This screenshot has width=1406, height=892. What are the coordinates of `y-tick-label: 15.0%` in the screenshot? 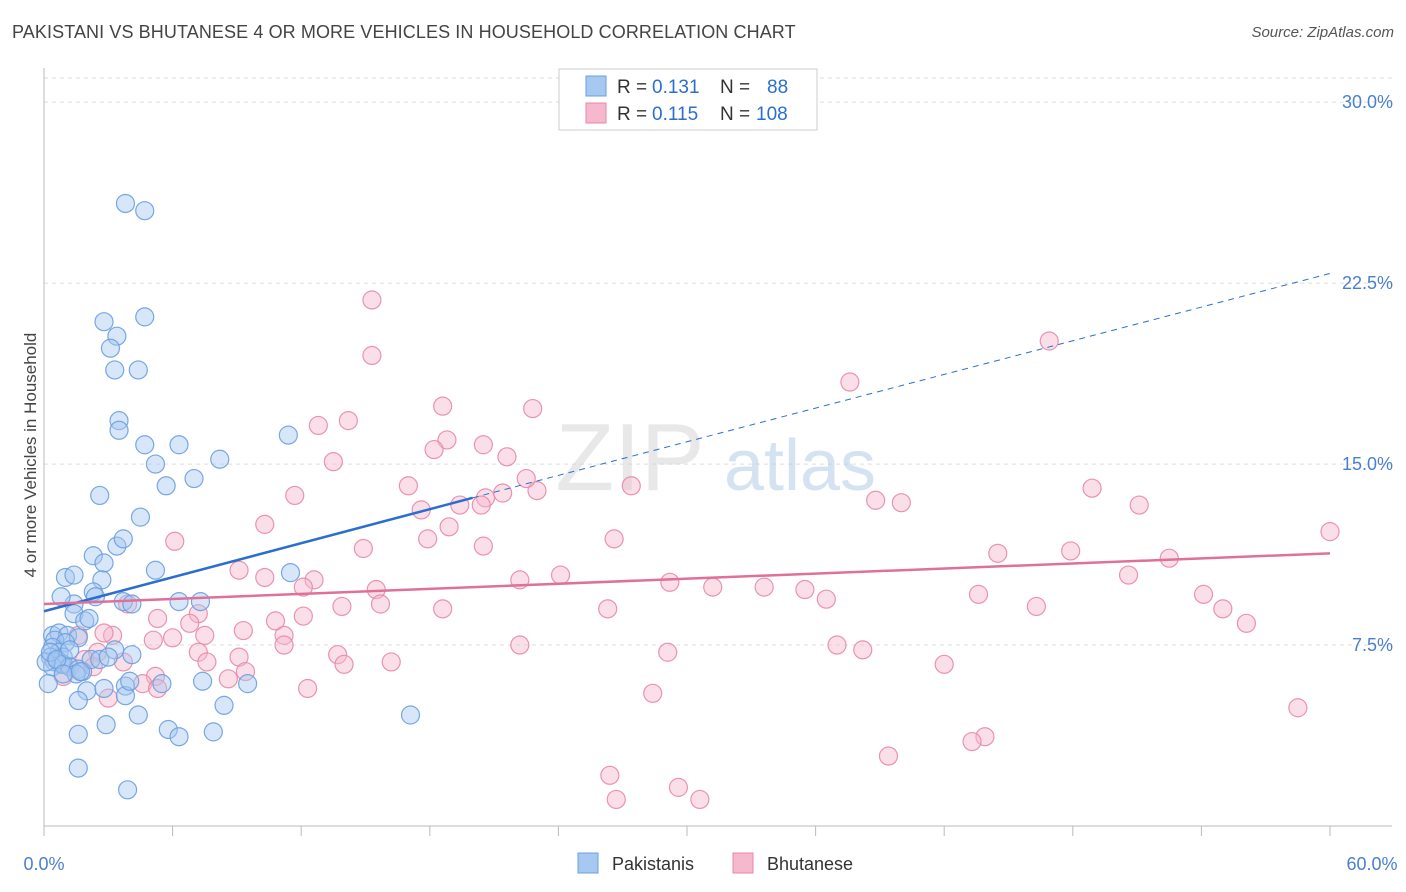 It's located at (1367, 464).